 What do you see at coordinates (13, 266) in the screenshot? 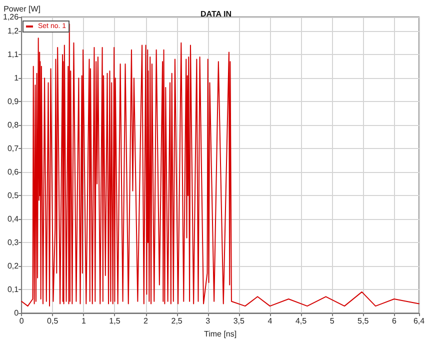
I see `y-tick-label: 0,2` at bounding box center [13, 266].